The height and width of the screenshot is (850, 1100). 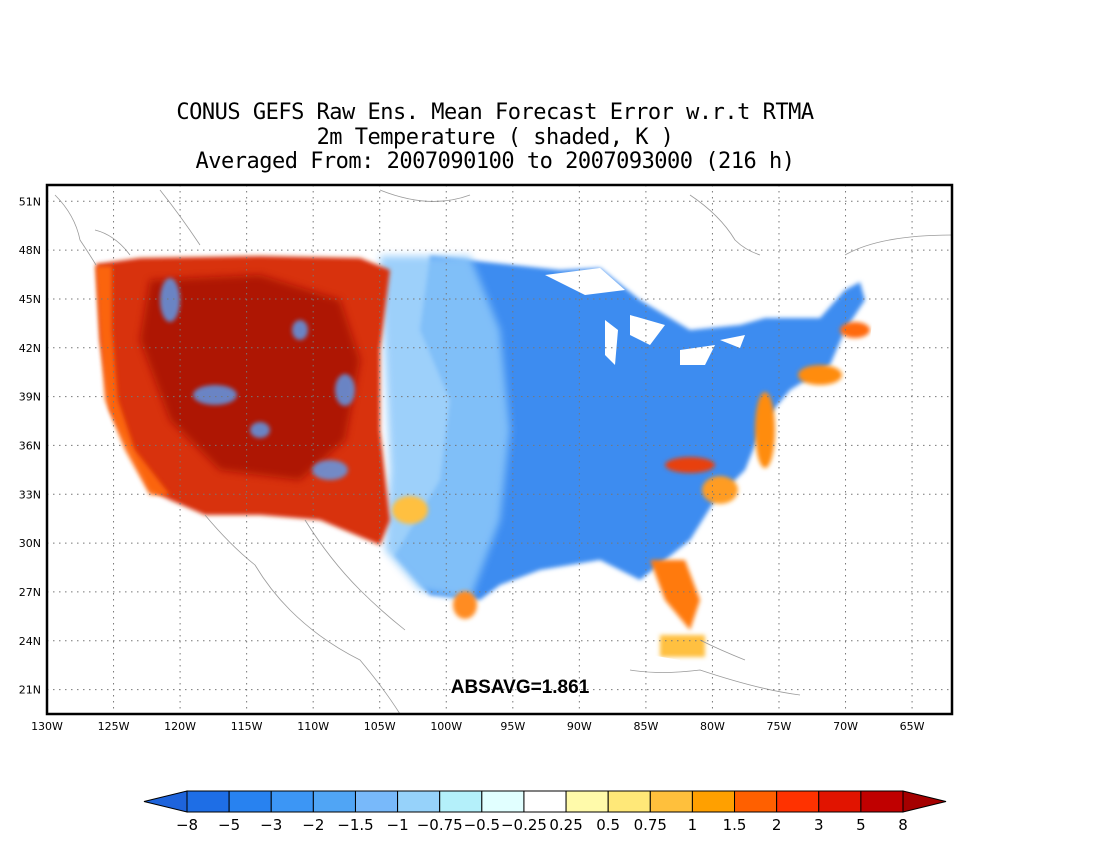 What do you see at coordinates (313, 726) in the screenshot?
I see `longitude-tick-label: 110W` at bounding box center [313, 726].